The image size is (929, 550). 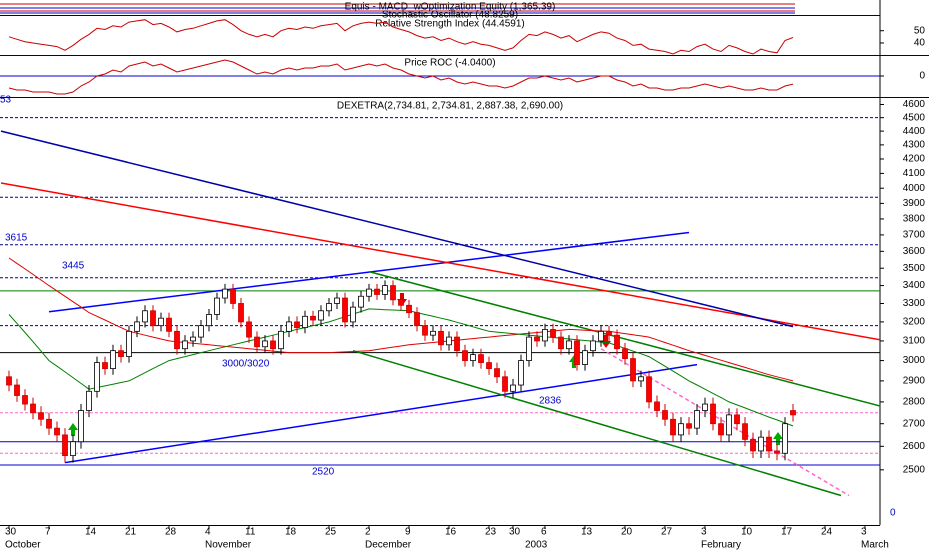 What do you see at coordinates (331, 532) in the screenshot?
I see `x-tick-label: 25` at bounding box center [331, 532].